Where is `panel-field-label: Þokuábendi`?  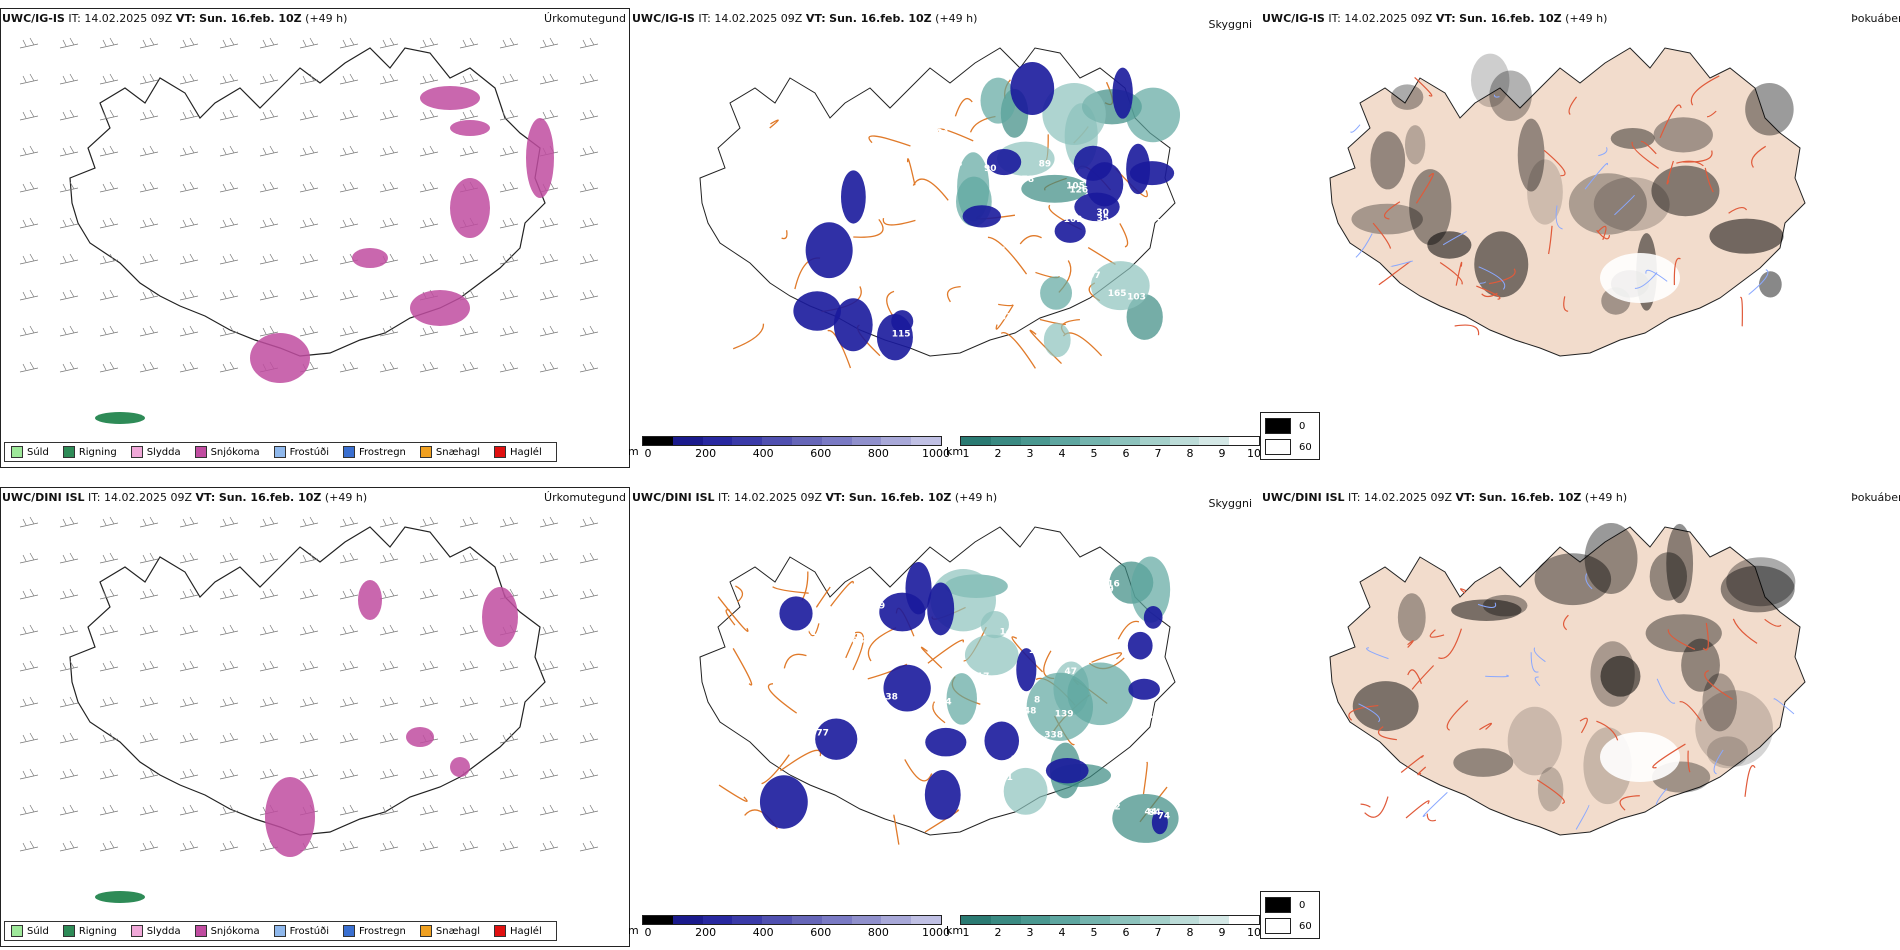
panel-field-label: Þokuábendi is located at coordinates (1875, 18).